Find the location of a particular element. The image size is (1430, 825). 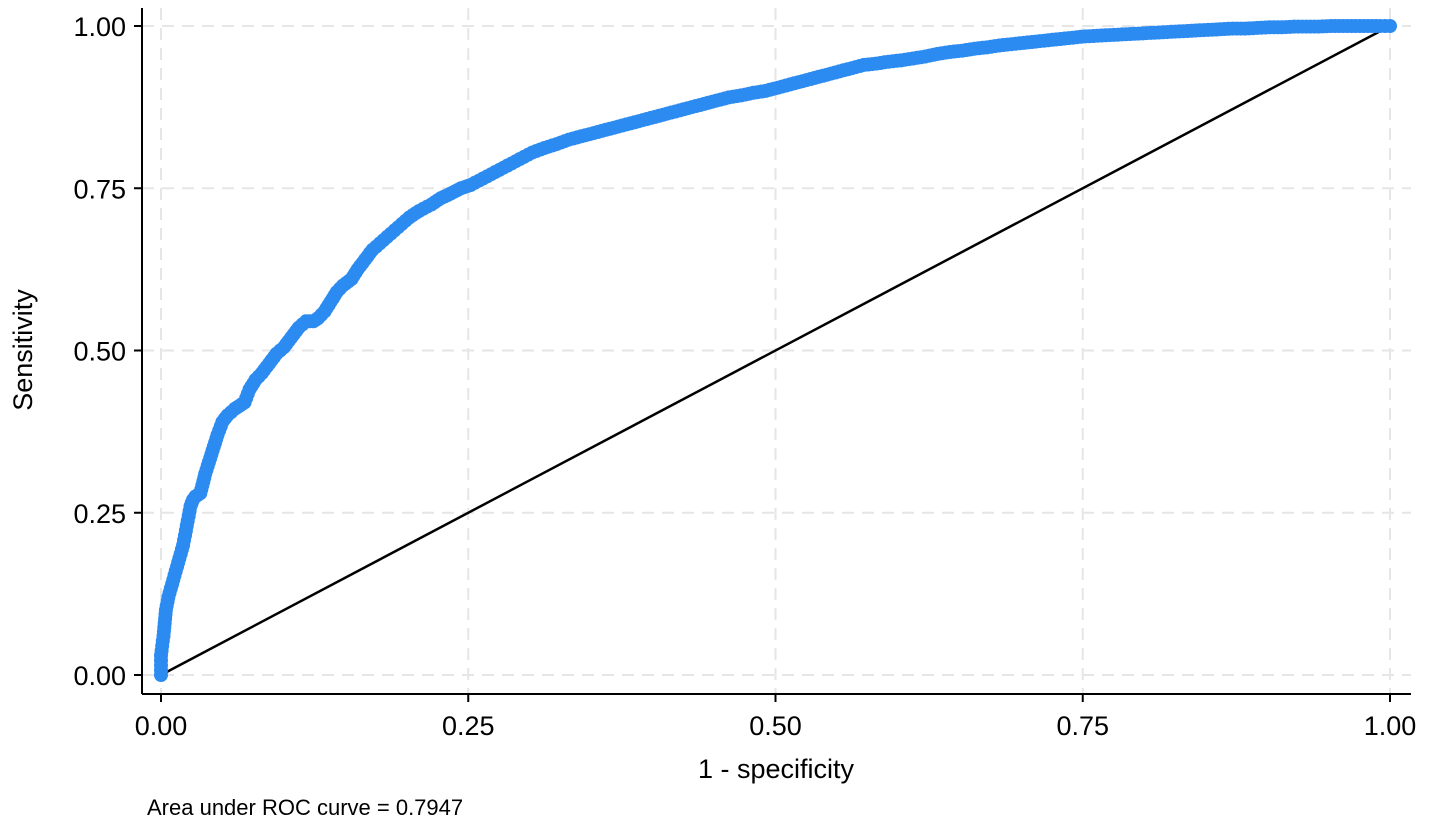

x-tick-label: 0.00 is located at coordinates (161, 726).